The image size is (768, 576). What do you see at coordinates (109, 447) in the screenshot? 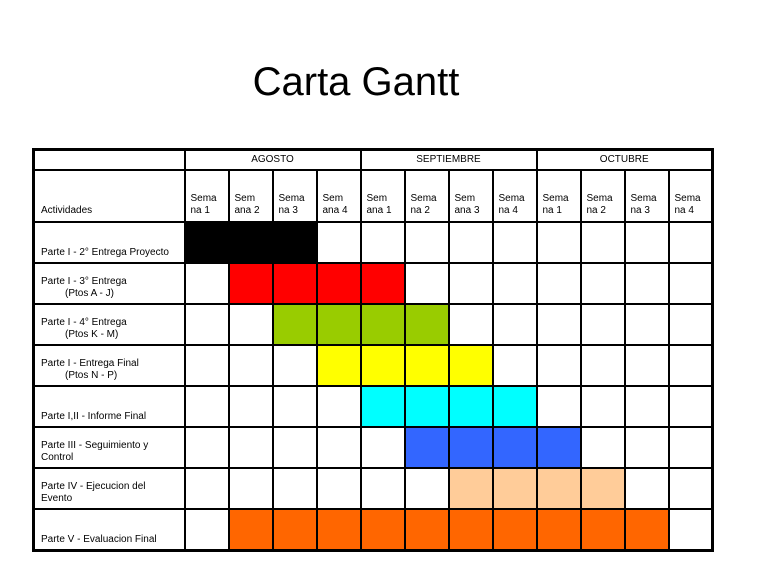
I see `activity-label: Parte III - Seguimiento y Control` at bounding box center [109, 447].